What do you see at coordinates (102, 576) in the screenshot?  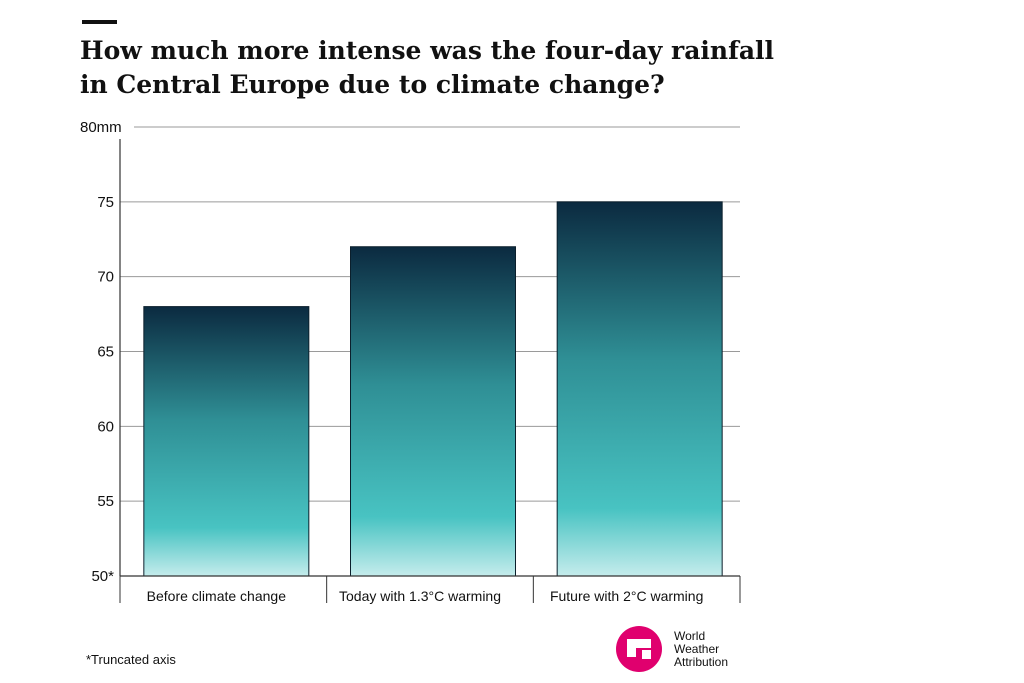 I see `y-tick-label: 50*` at bounding box center [102, 576].